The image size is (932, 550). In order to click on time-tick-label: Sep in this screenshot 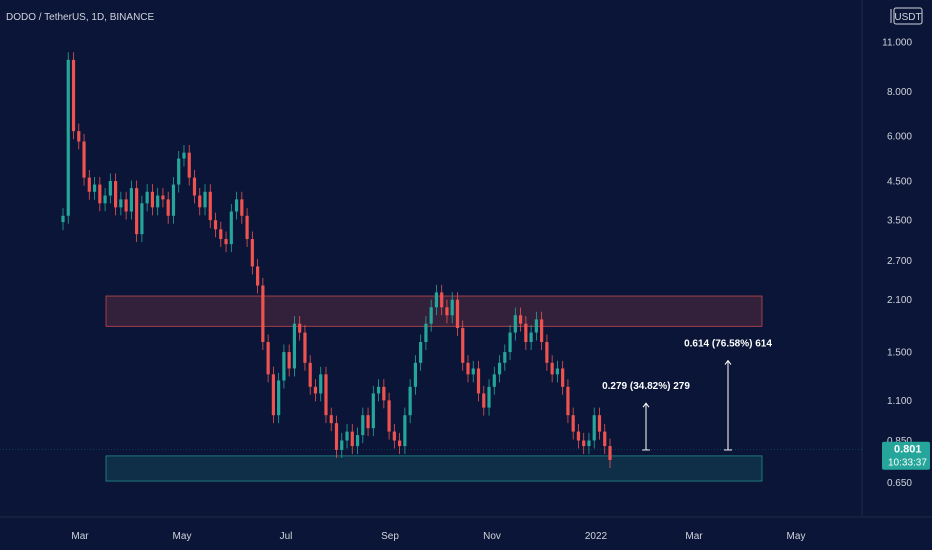, I will do `click(390, 536)`.